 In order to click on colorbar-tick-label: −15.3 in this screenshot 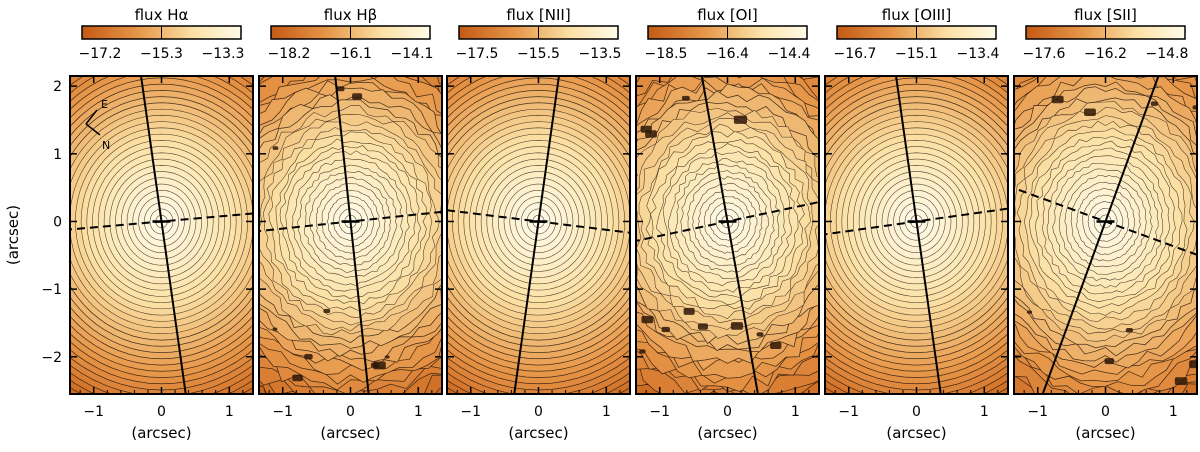, I will do `click(161, 54)`.